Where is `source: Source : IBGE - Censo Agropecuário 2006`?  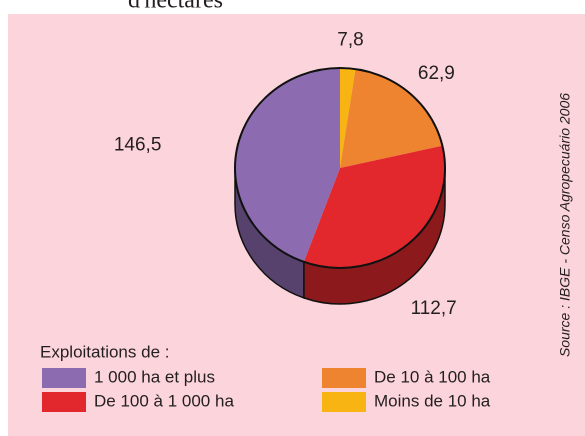
source: Source : IBGE - Censo Agropecuário 2006 is located at coordinates (565, 225).